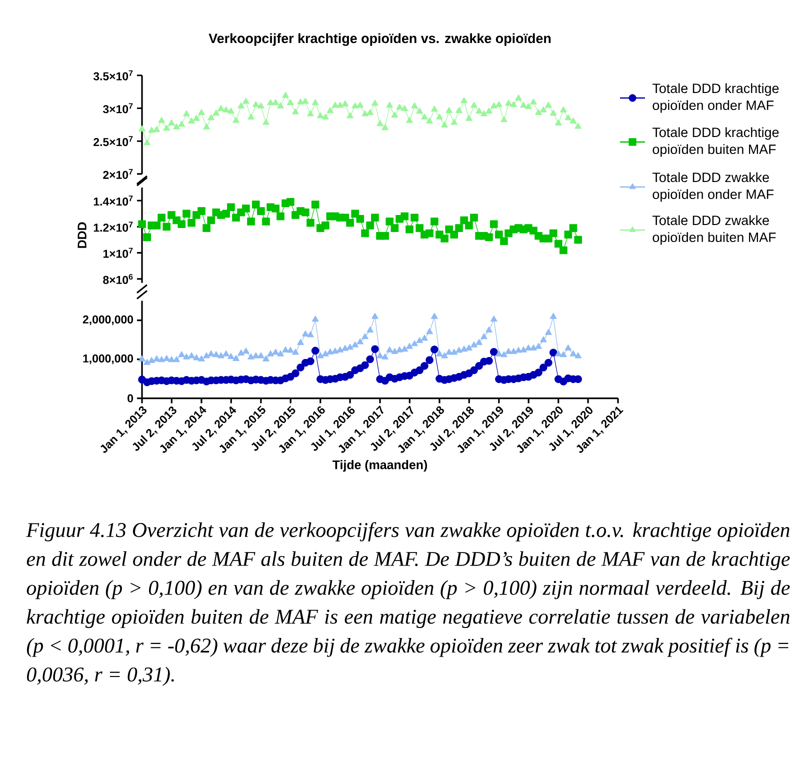 The height and width of the screenshot is (771, 811). I want to click on x-axis-title: Tijde (maanden), so click(380, 466).